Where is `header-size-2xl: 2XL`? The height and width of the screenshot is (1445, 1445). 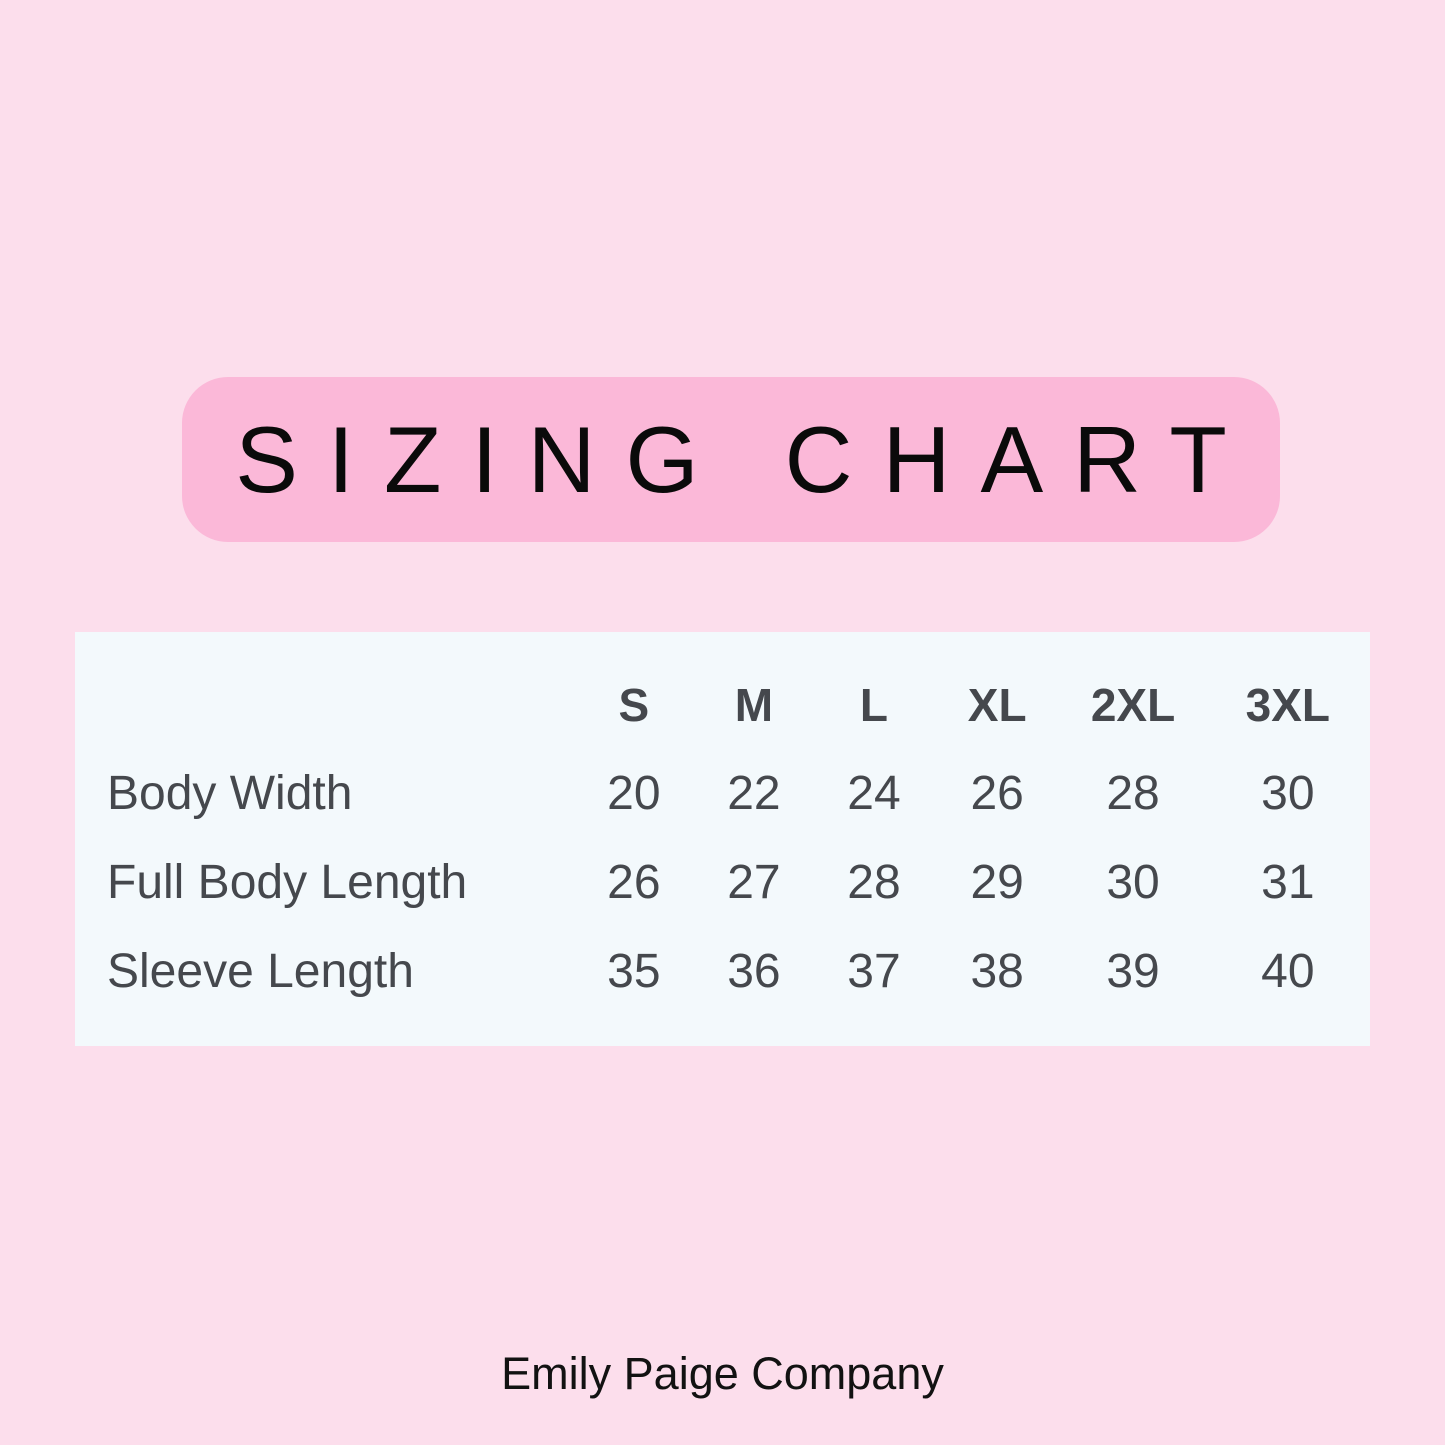 header-size-2xl: 2XL is located at coordinates (1133, 704).